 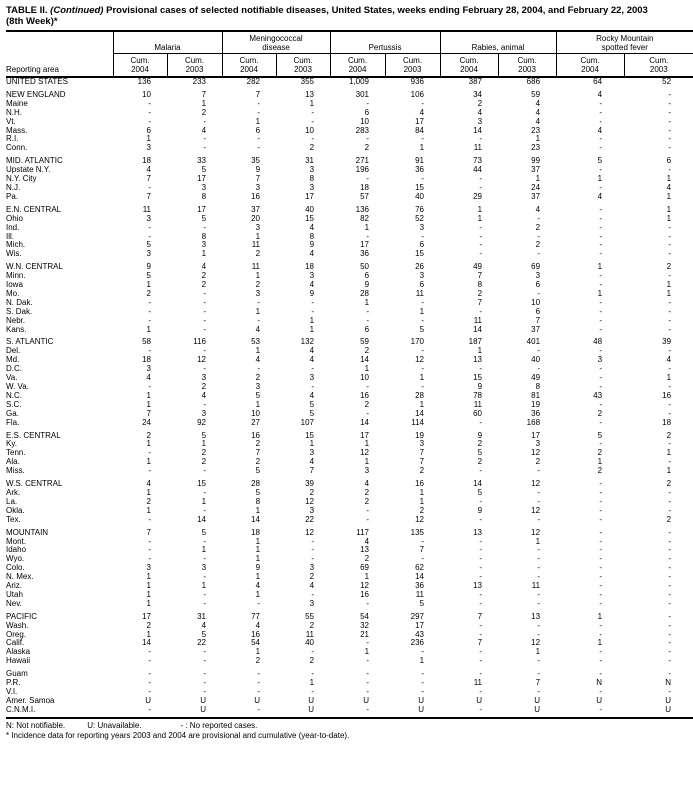 What do you see at coordinates (349, 422) in the screenshot?
I see `table-row: Fla. 24 92 27 107 14 114 - 168 - 18` at bounding box center [349, 422].